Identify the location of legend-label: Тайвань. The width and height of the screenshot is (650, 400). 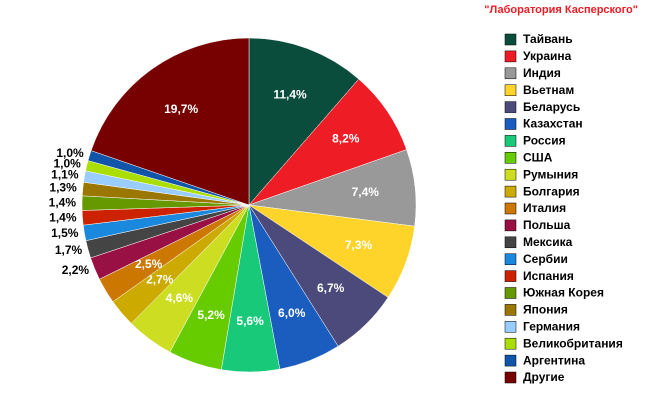
(548, 39).